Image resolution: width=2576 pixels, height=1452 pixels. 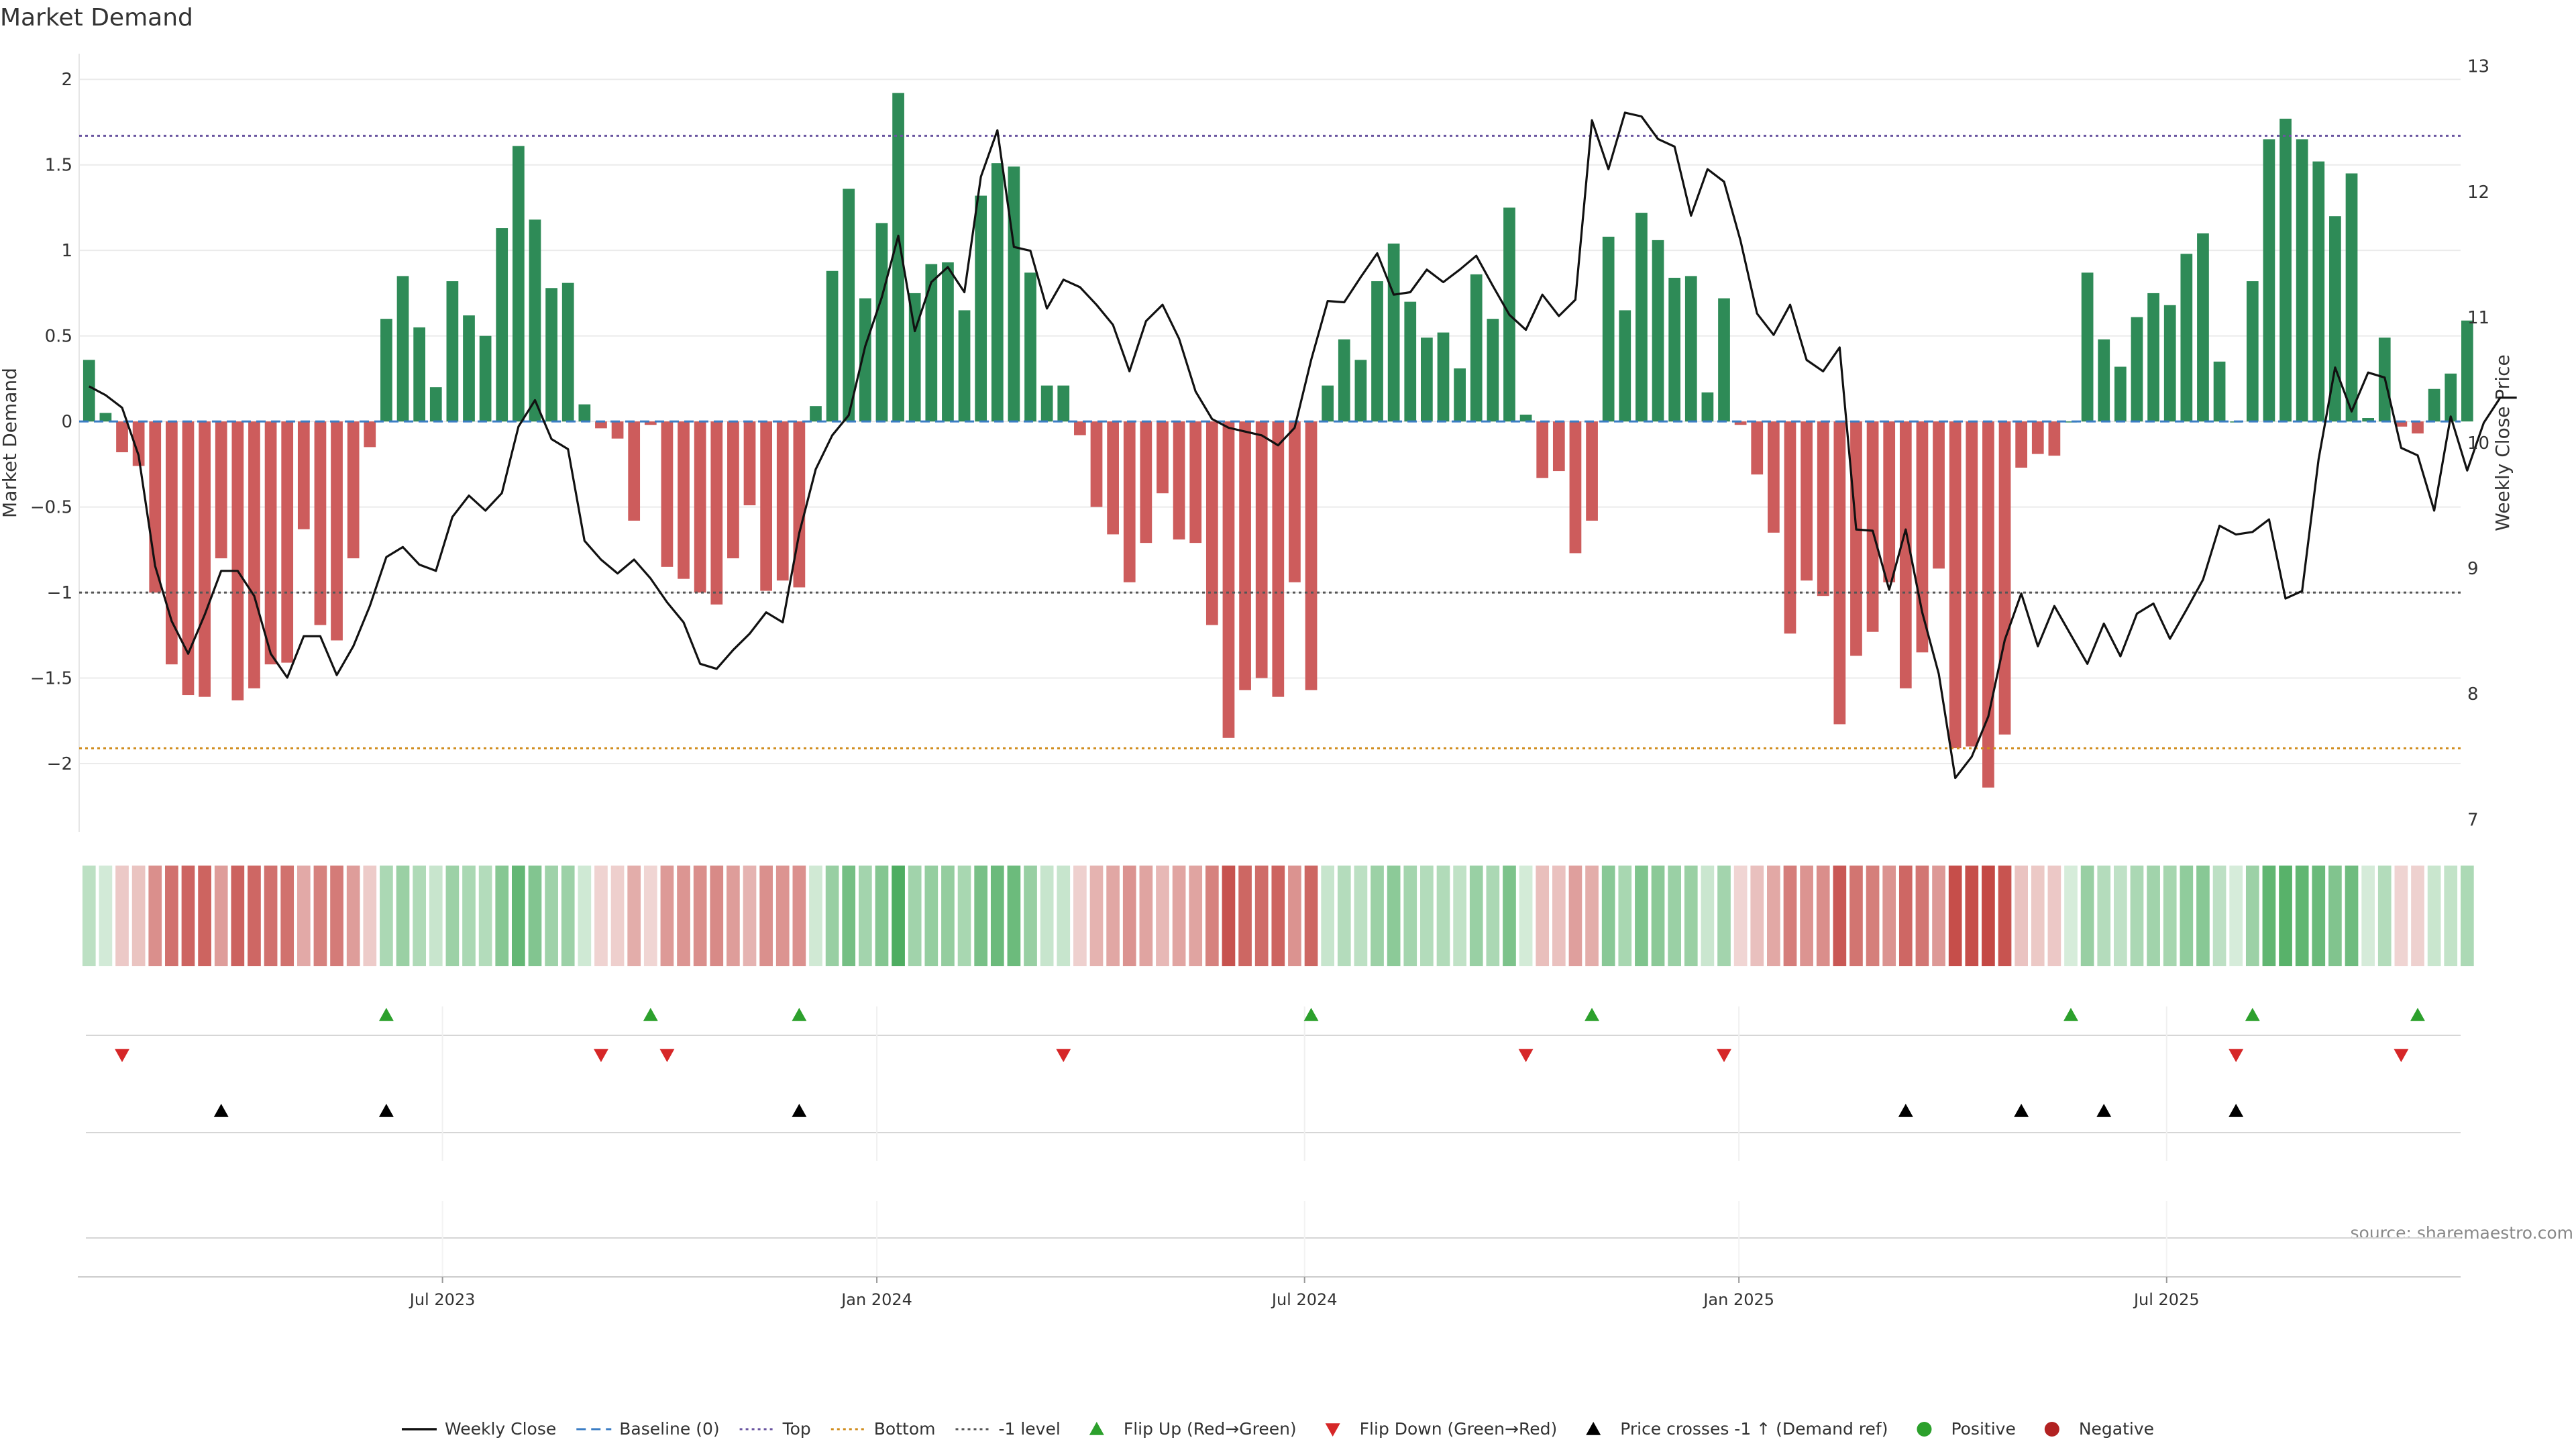 What do you see at coordinates (1924, 1430) in the screenshot?
I see `legend-swatch-dot` at bounding box center [1924, 1430].